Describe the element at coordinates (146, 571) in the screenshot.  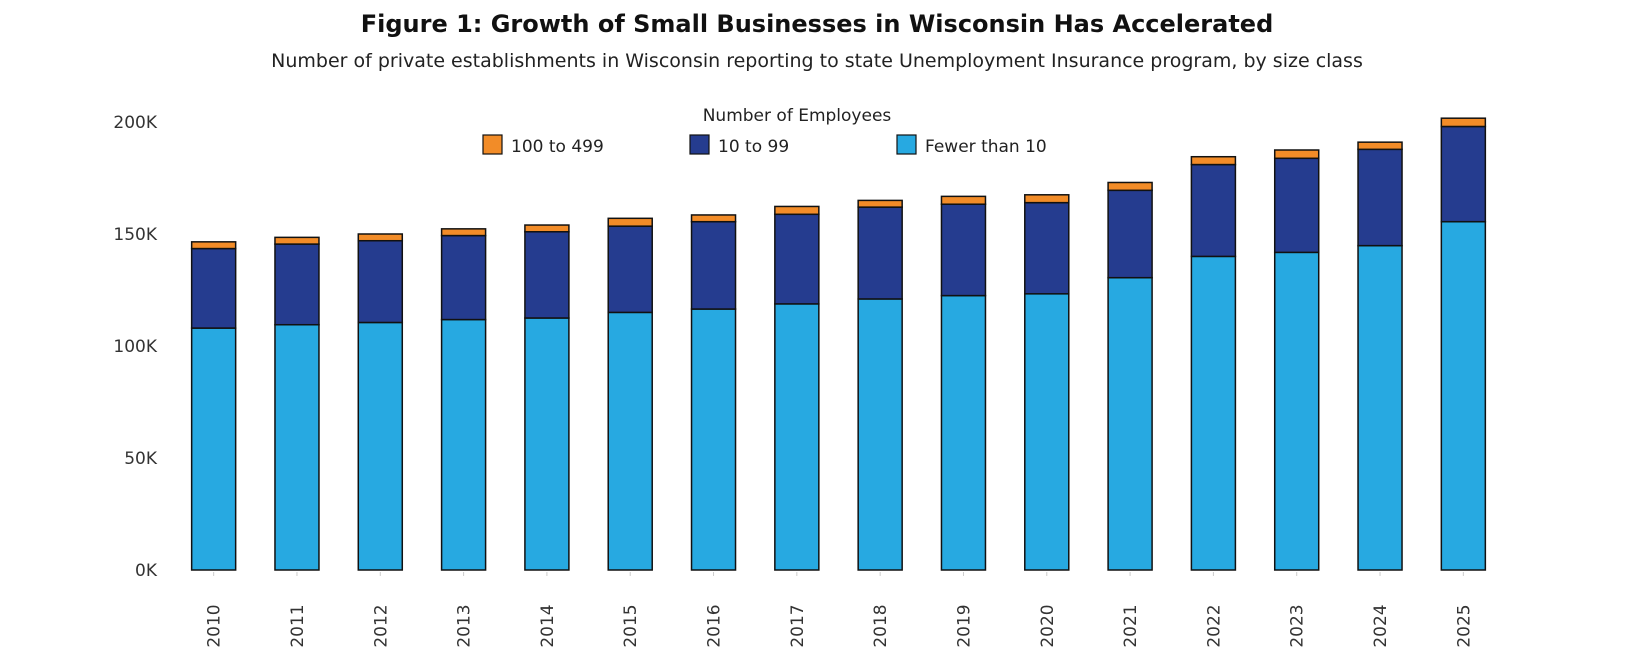
I see `y-tick-label: 0K` at that location.